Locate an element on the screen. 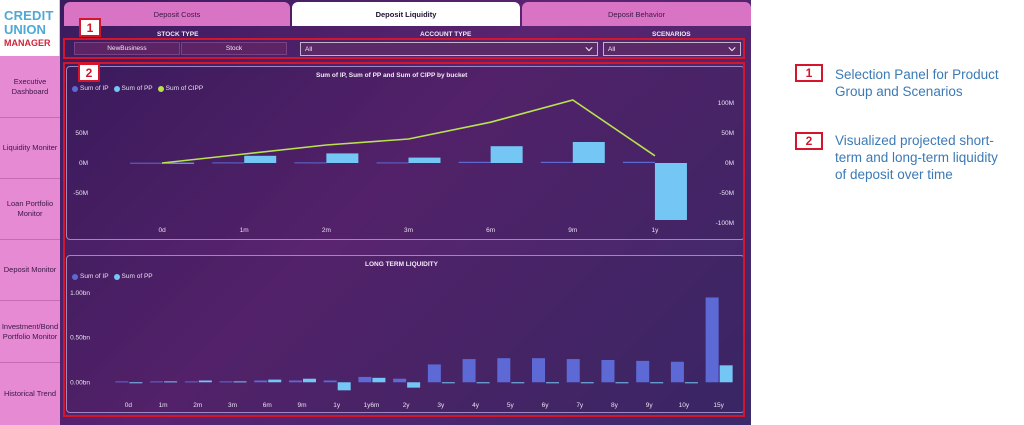 This screenshot has height=425, width=1024. left-axis-tick-label: 50M is located at coordinates (81, 133).